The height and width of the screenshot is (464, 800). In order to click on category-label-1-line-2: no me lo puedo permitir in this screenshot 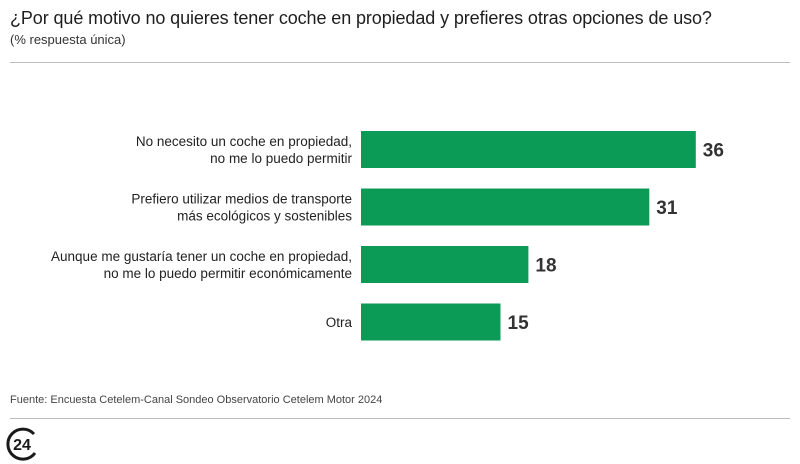, I will do `click(281, 158)`.